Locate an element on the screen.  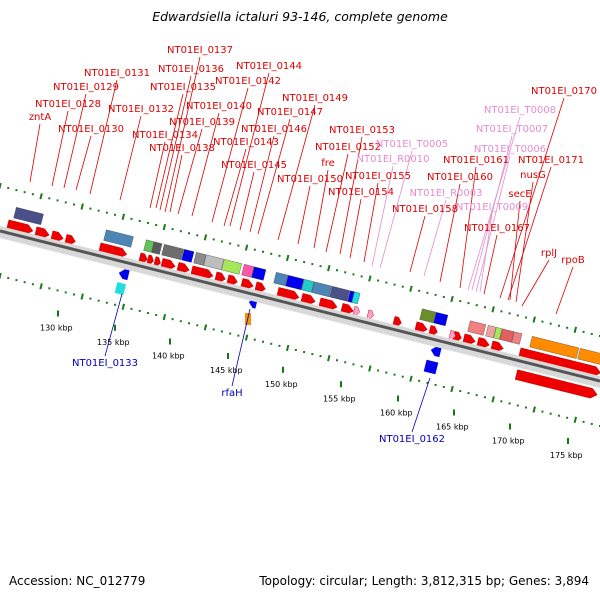
gene-label: zntA is located at coordinates (40, 117).